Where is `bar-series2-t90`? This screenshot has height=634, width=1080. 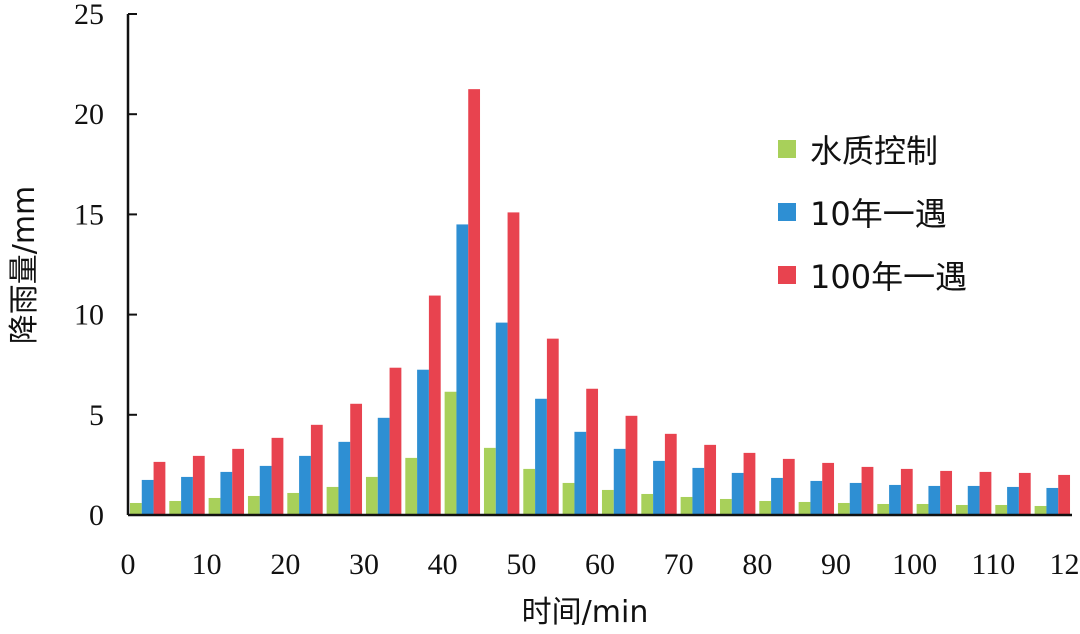 bar-series2-t90 is located at coordinates (828, 488).